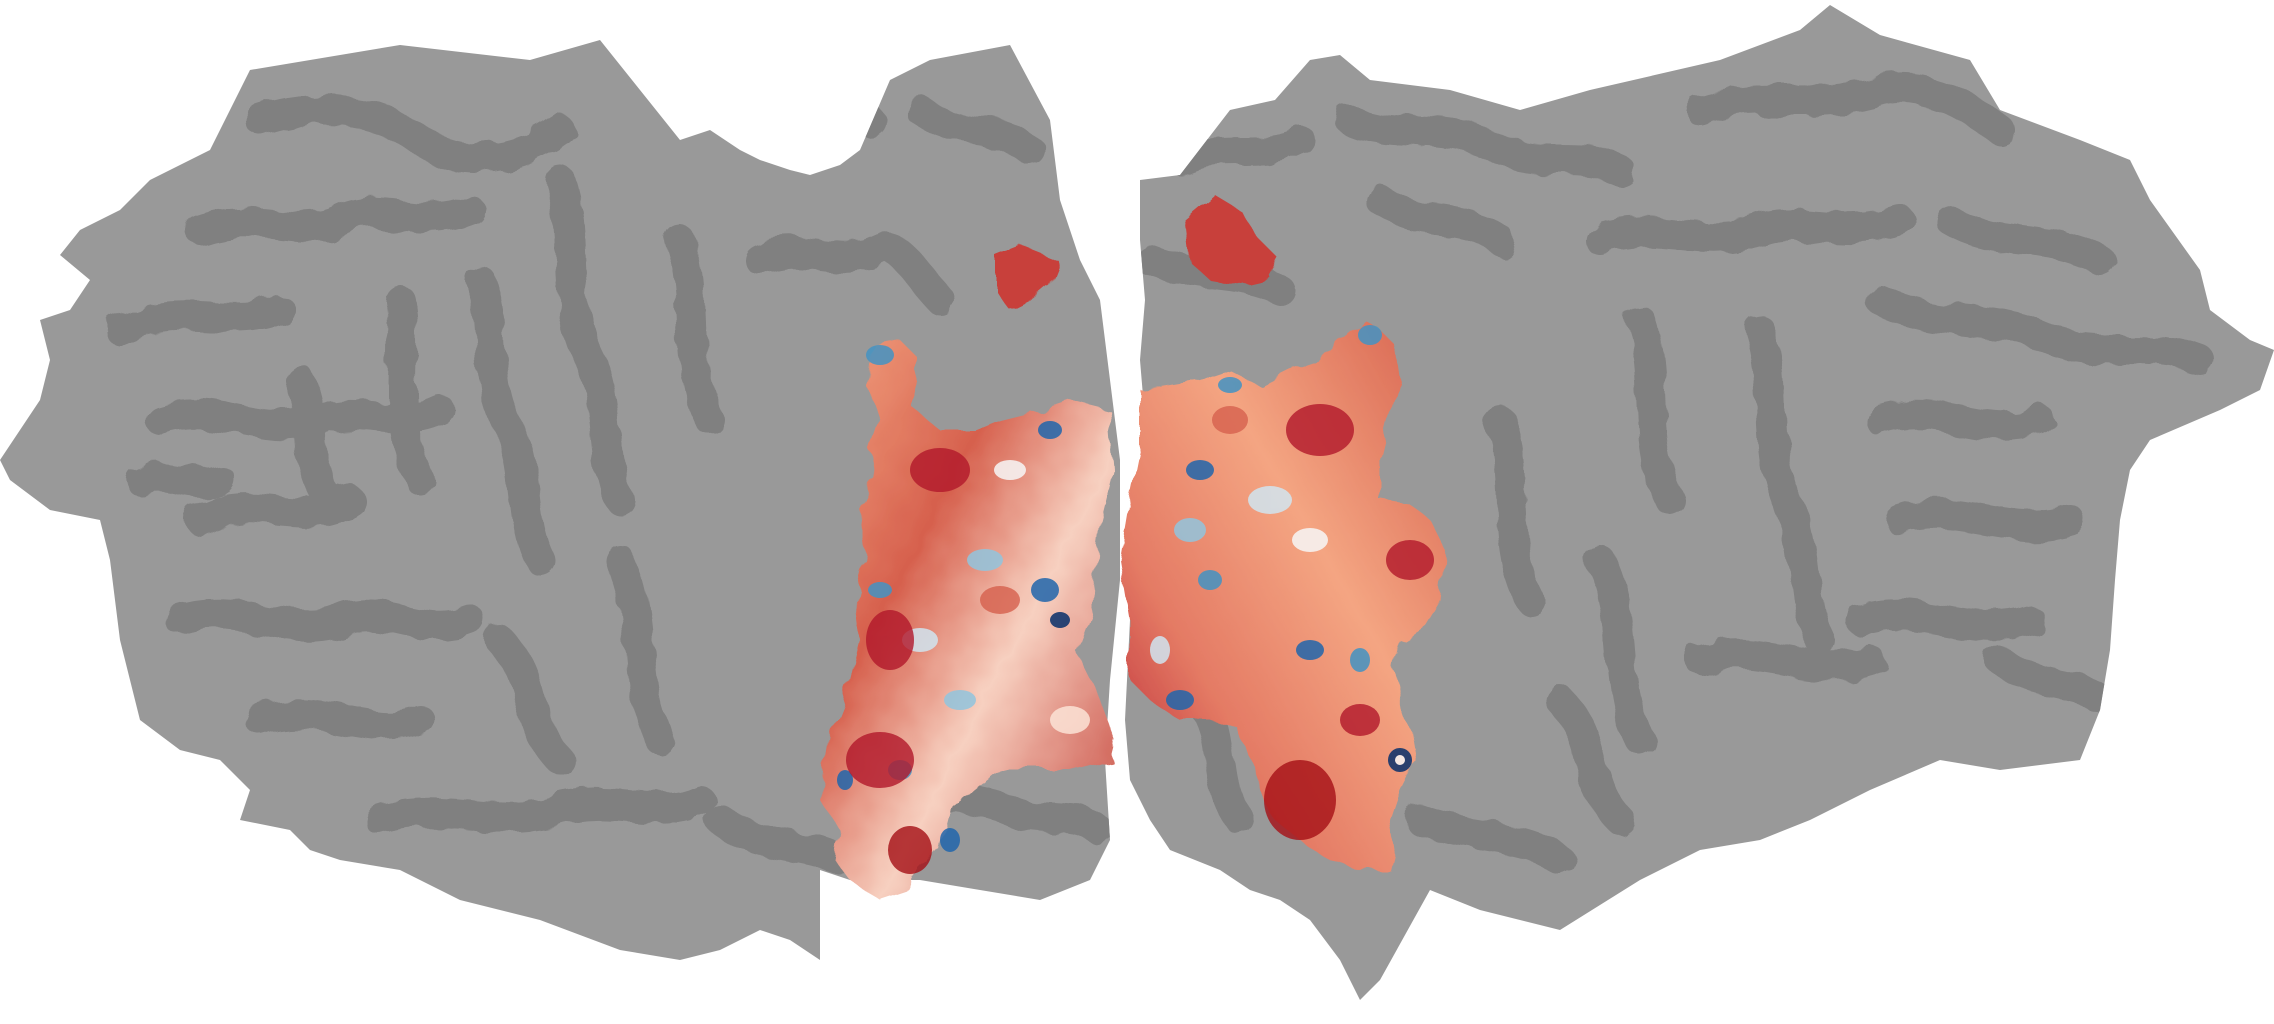 This screenshot has height=1024, width=2274. What do you see at coordinates (1026, 277) in the screenshot?
I see `left-overlay-small-patch` at bounding box center [1026, 277].